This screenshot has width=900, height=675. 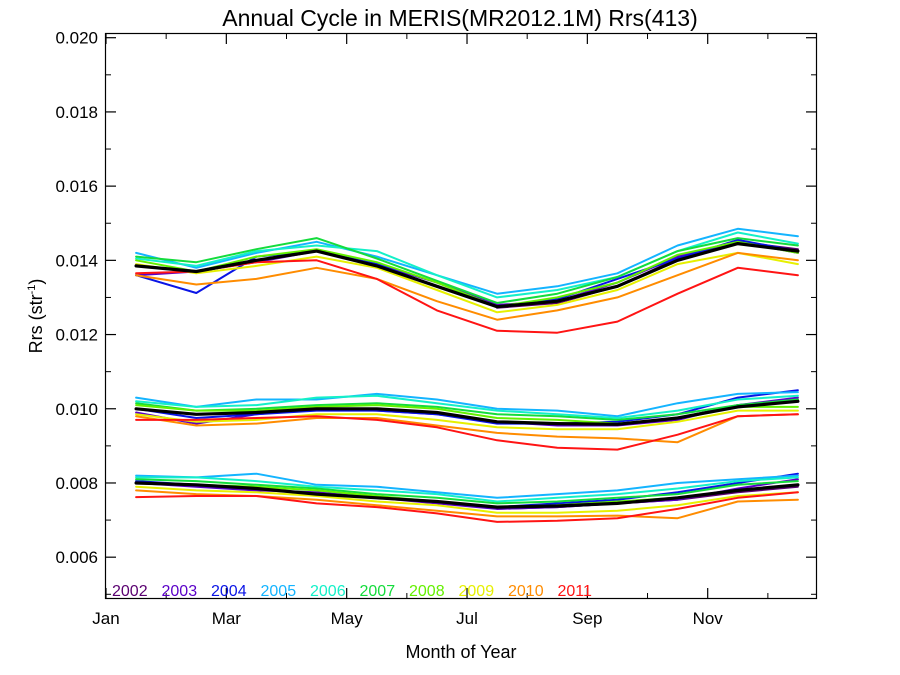 What do you see at coordinates (76, 335) in the screenshot?
I see `y-tick-label: 0.012` at bounding box center [76, 335].